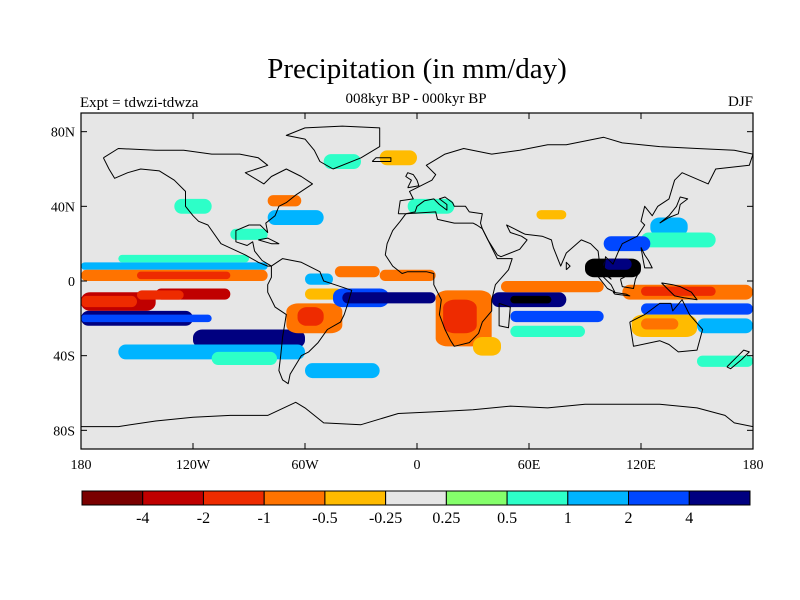 This screenshot has height=600, width=800. Describe the element at coordinates (381, 159) in the screenshot. I see `coastline-iceland` at that location.